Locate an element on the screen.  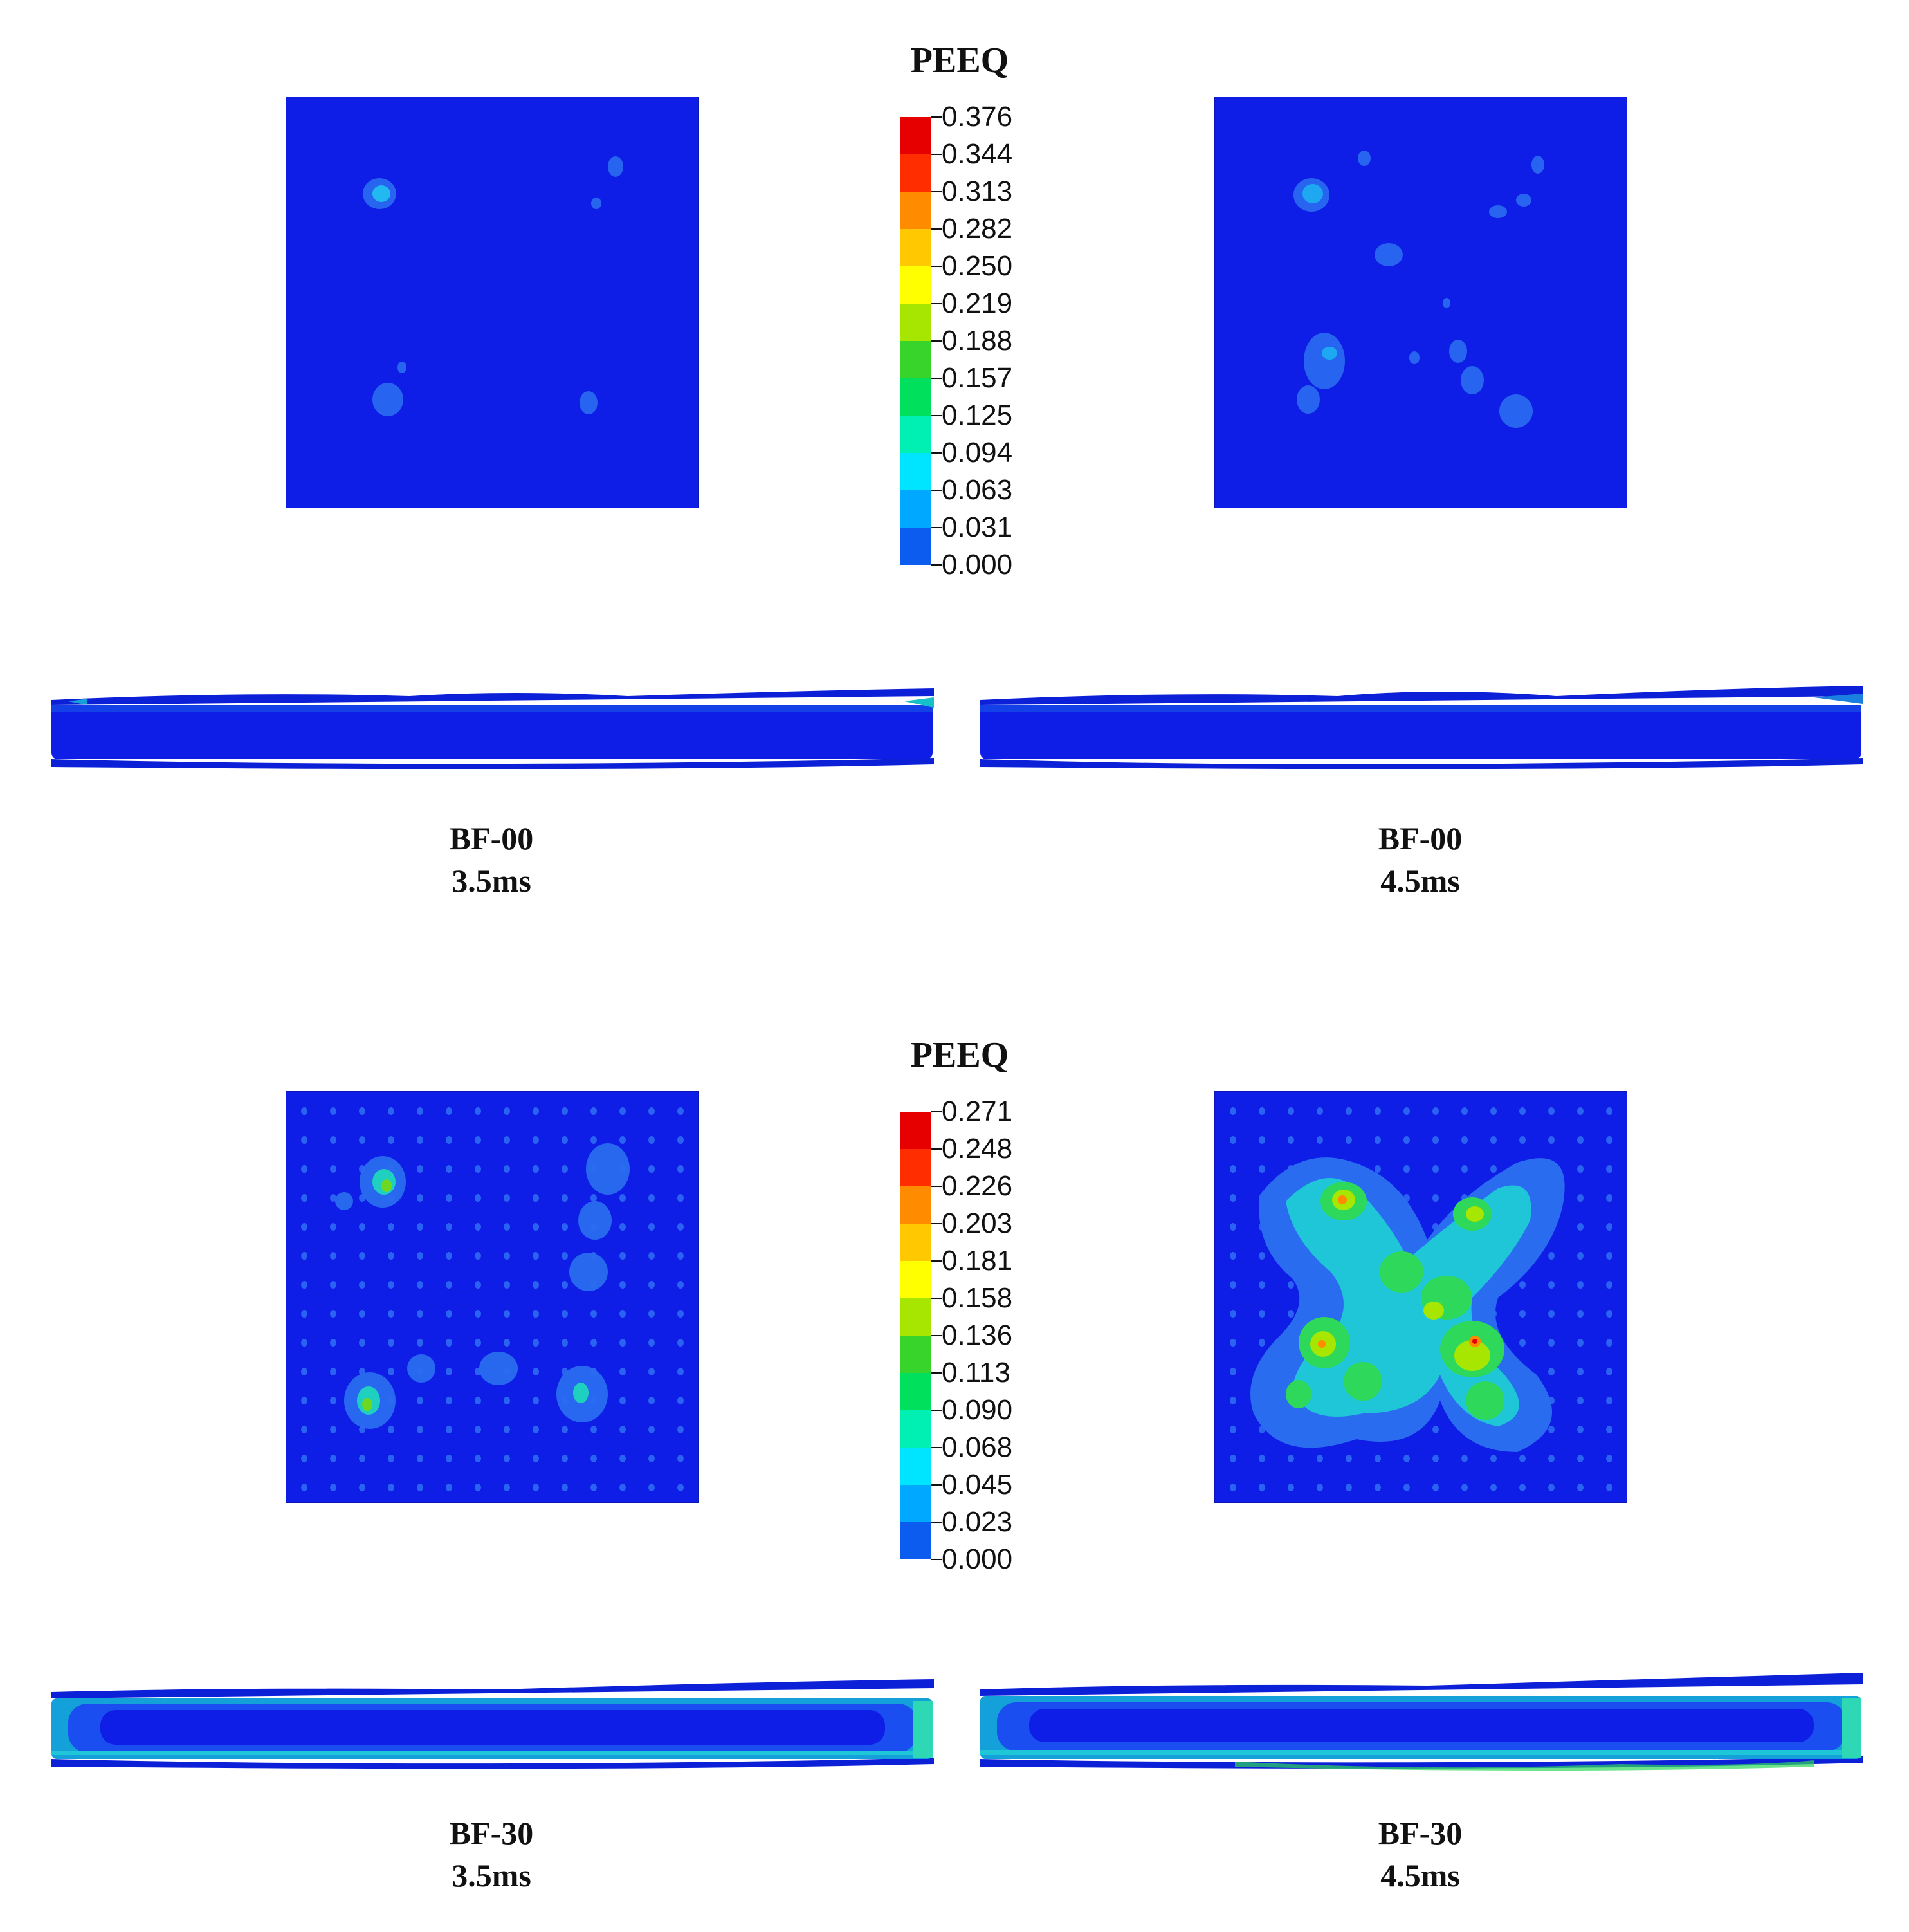
plate-top-view-bf30-3-5ms is located at coordinates (492, 1297).